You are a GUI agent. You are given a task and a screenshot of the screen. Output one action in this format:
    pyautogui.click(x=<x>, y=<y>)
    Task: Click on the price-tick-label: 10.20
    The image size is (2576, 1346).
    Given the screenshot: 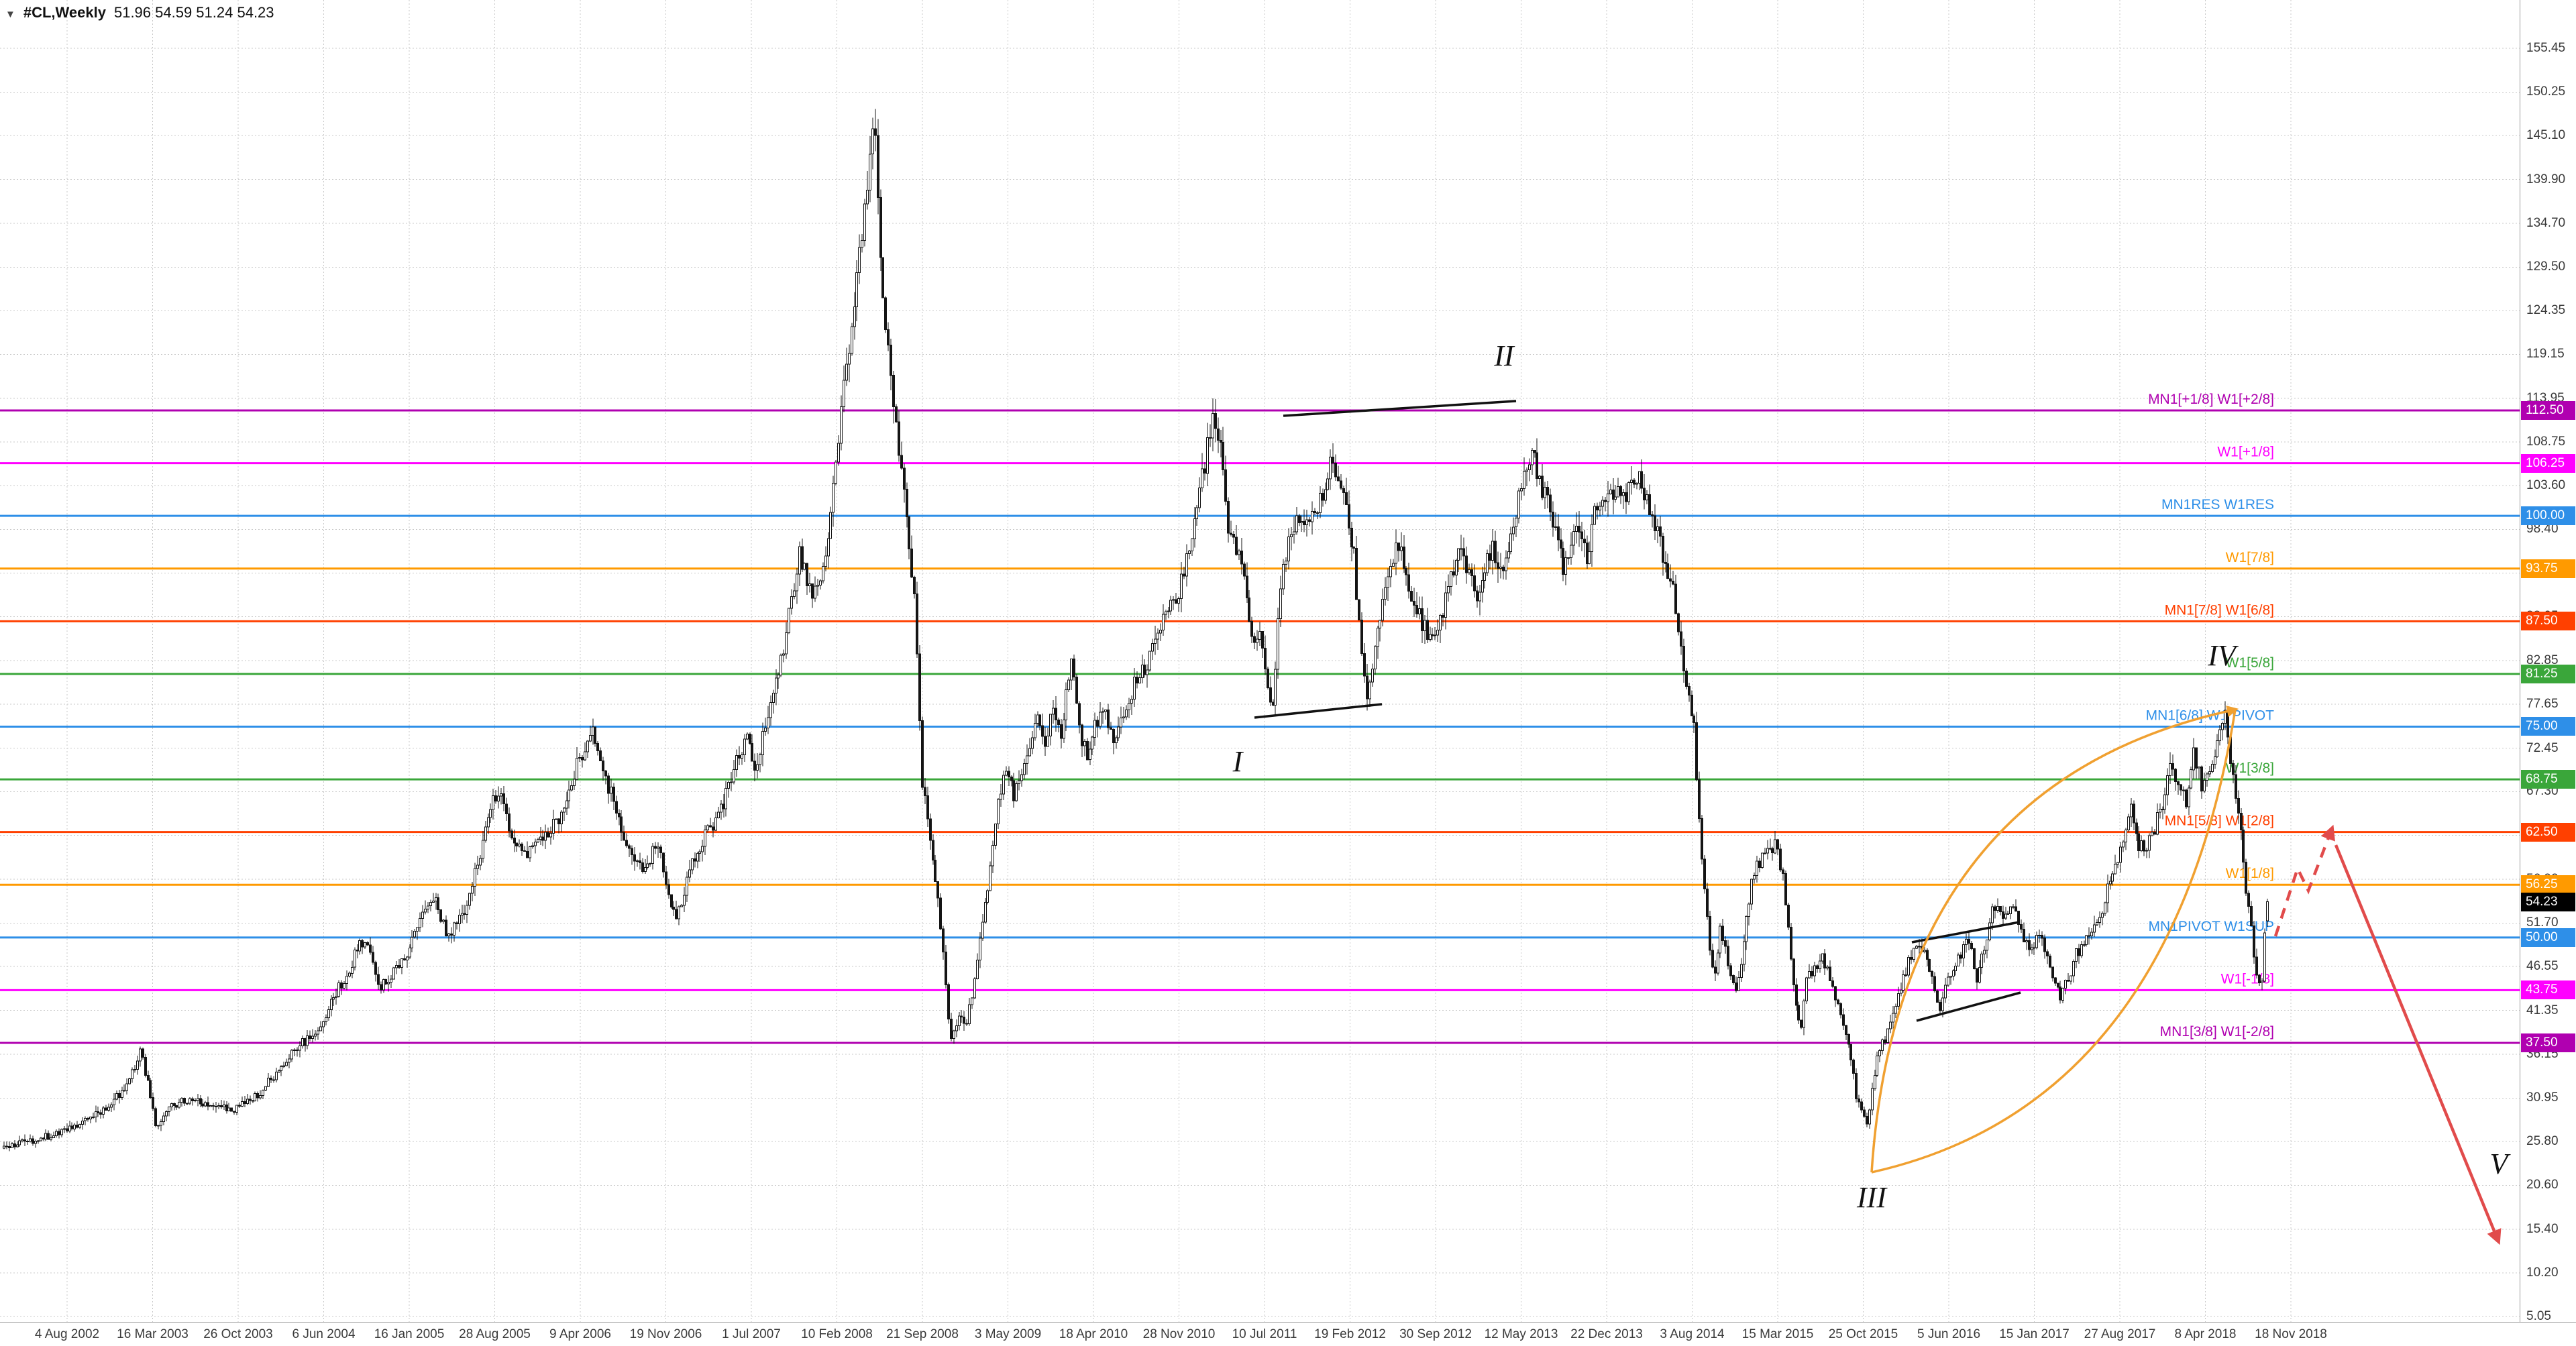 What is the action you would take?
    pyautogui.click(x=2542, y=1273)
    